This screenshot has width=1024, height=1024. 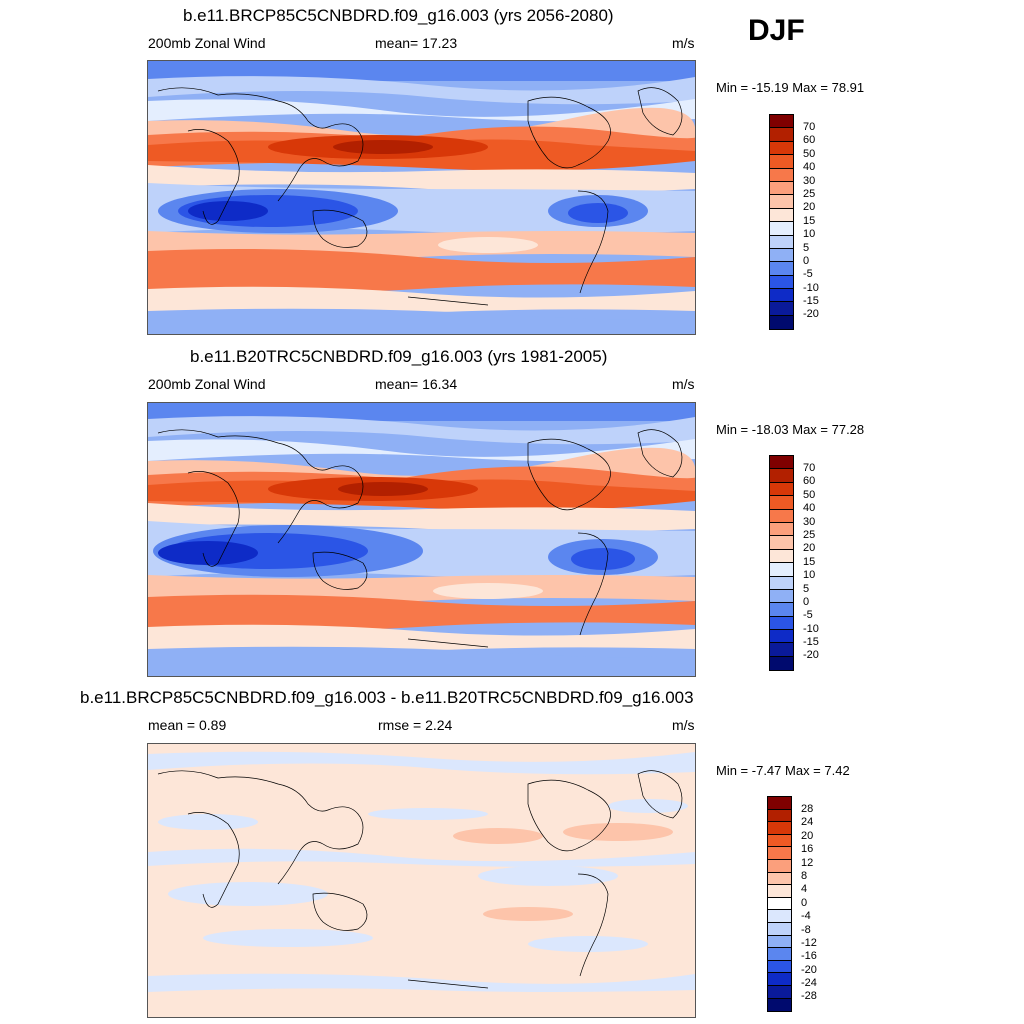 I want to click on colorbar-label: 28, so click(x=807, y=809).